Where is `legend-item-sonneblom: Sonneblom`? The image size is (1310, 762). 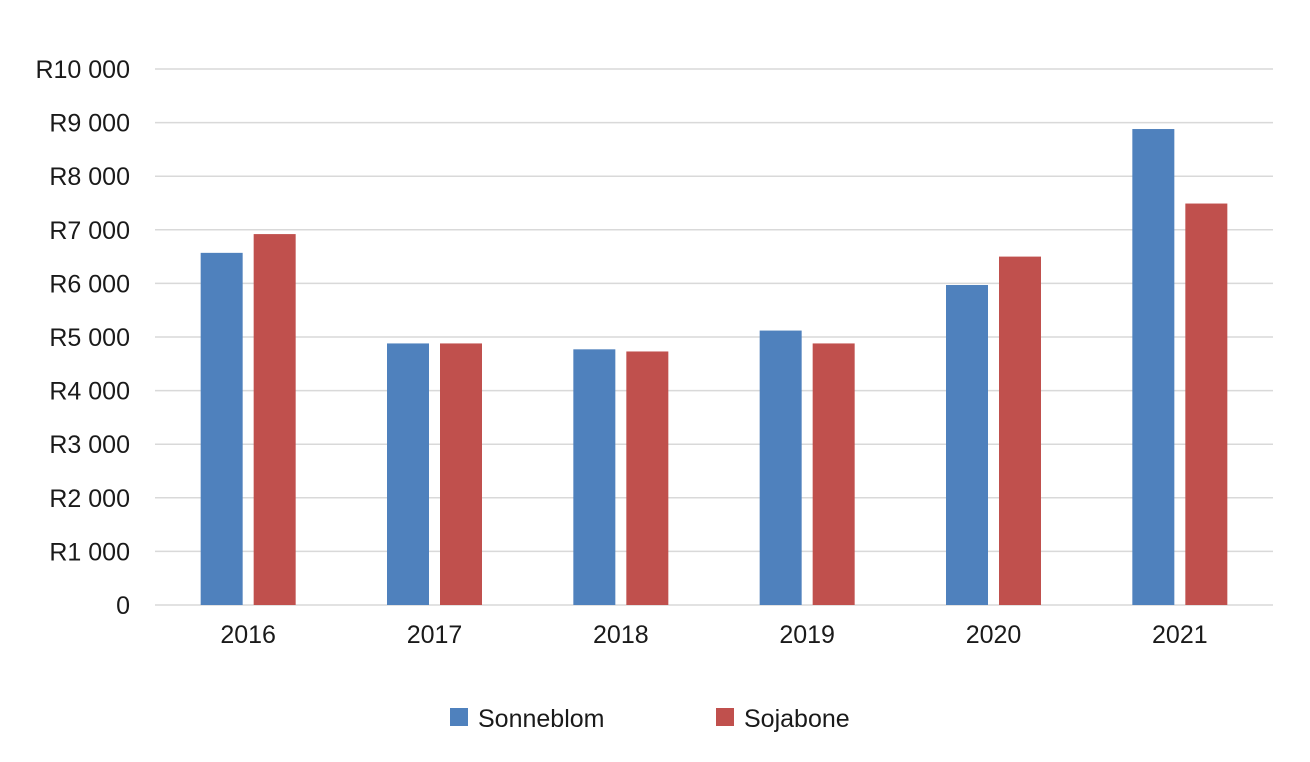 legend-item-sonneblom: Sonneblom is located at coordinates (527, 719).